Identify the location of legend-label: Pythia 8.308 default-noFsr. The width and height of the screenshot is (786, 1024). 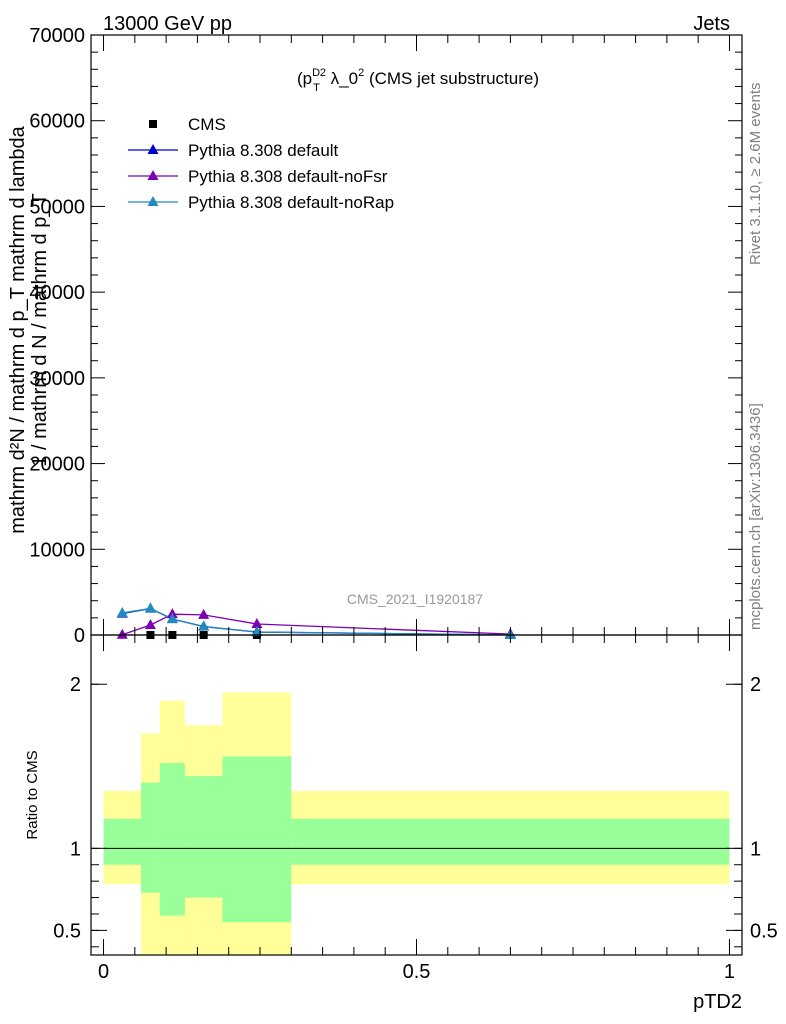
(288, 176).